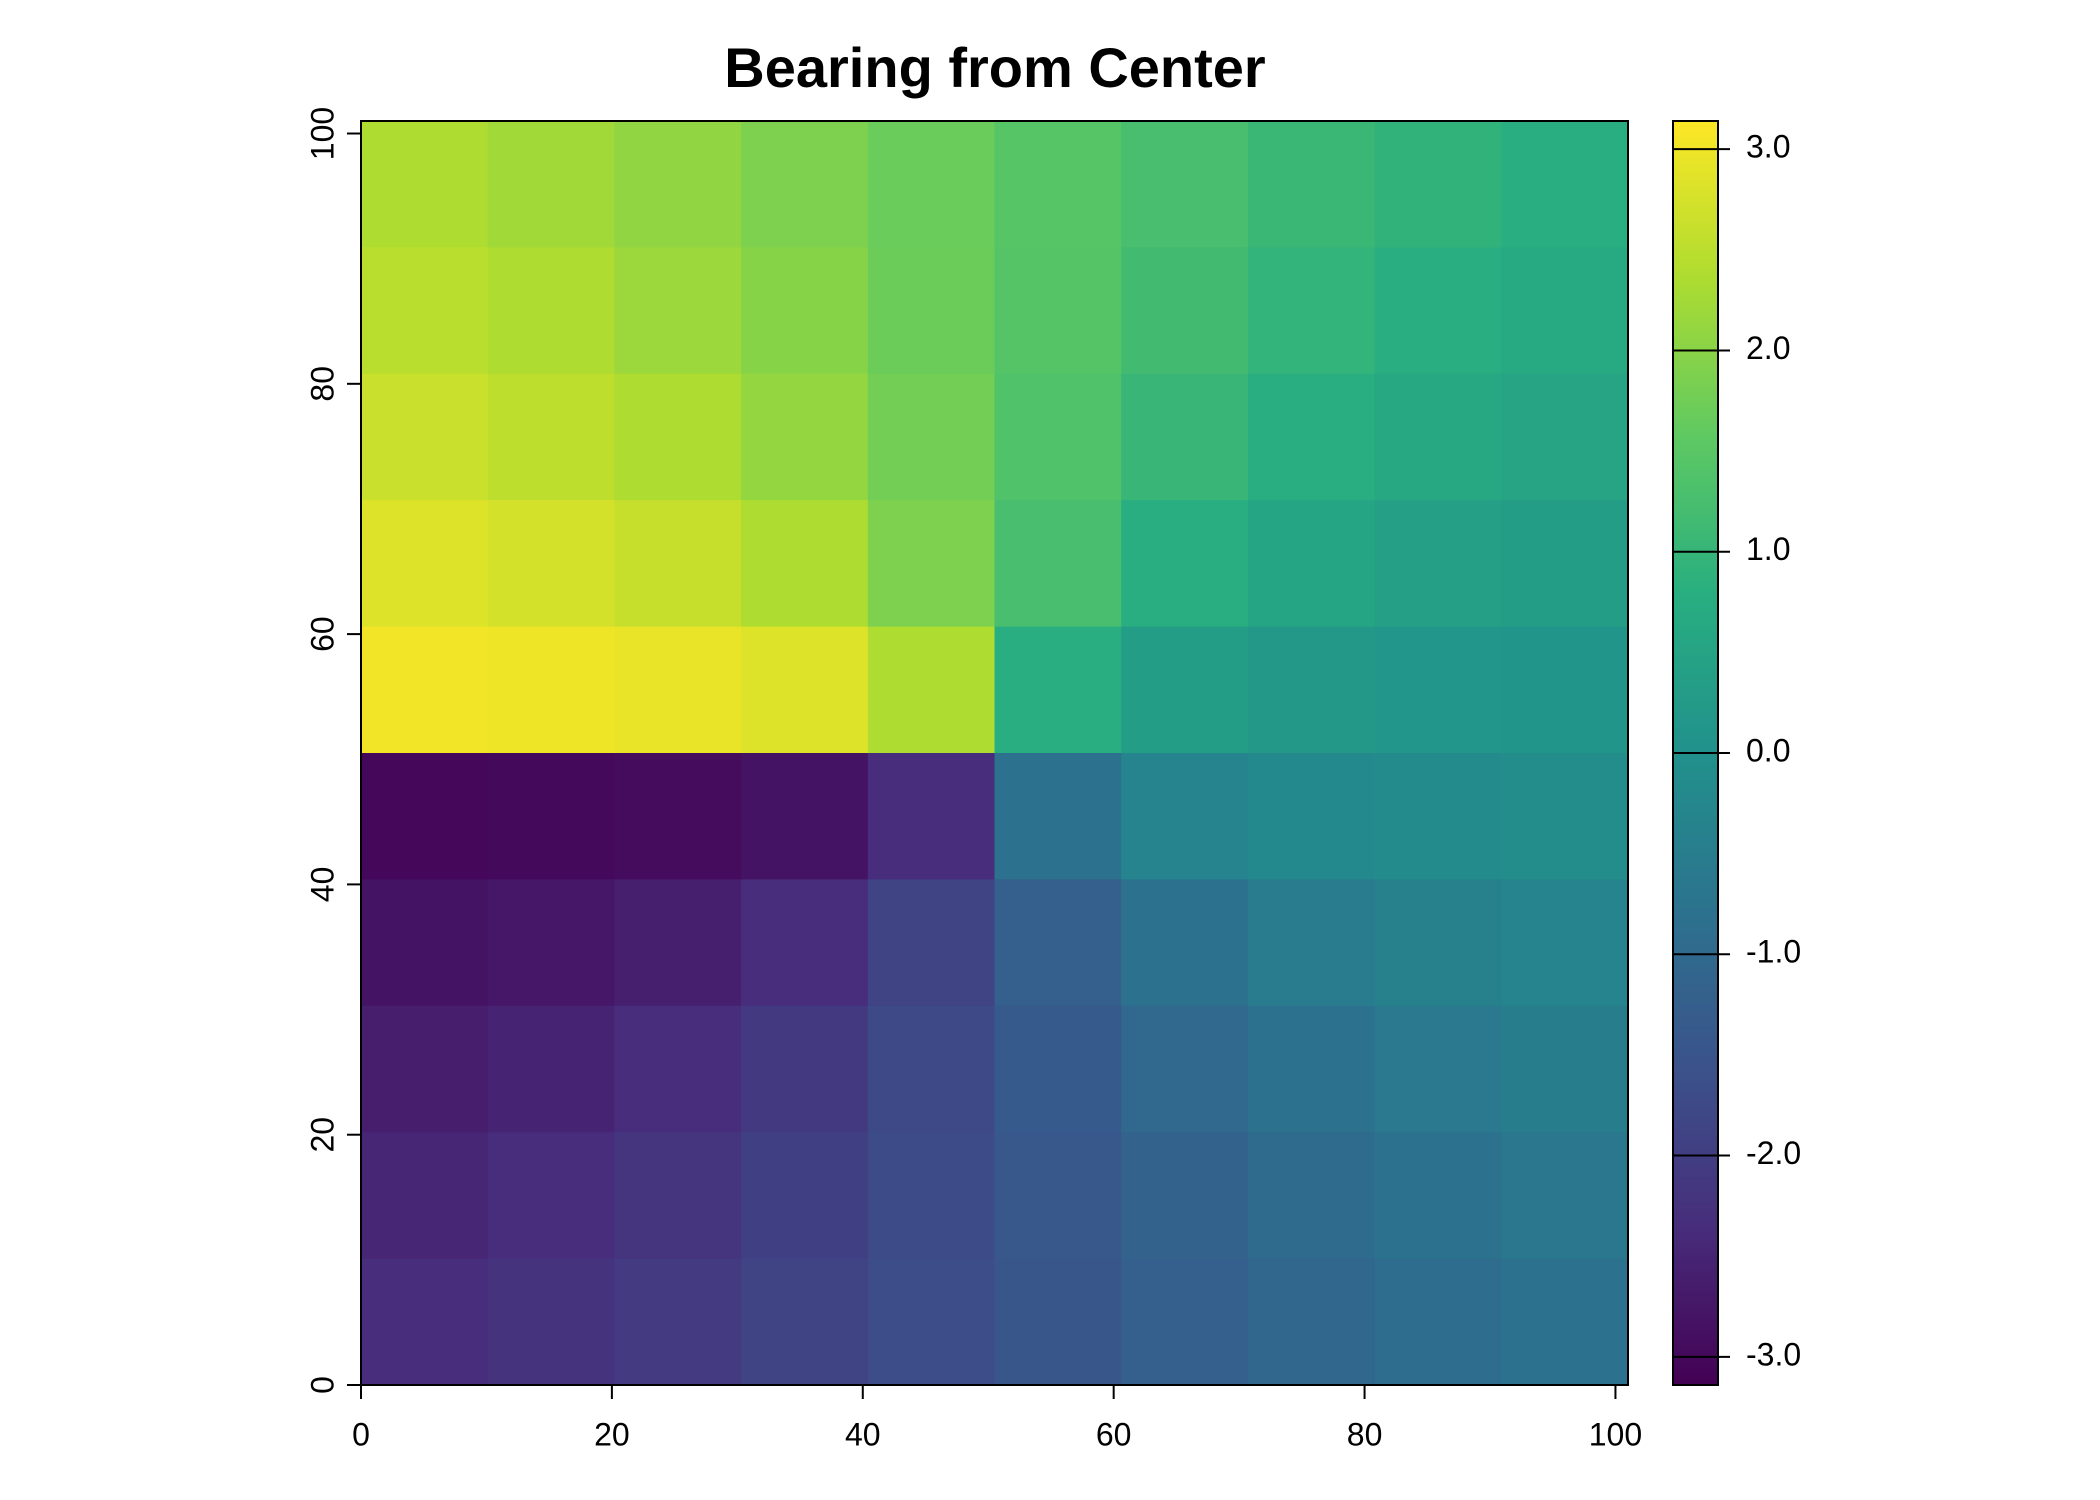 The height and width of the screenshot is (1500, 2100). Describe the element at coordinates (1768, 750) in the screenshot. I see `colorbar-tick-label: 0.0` at that location.